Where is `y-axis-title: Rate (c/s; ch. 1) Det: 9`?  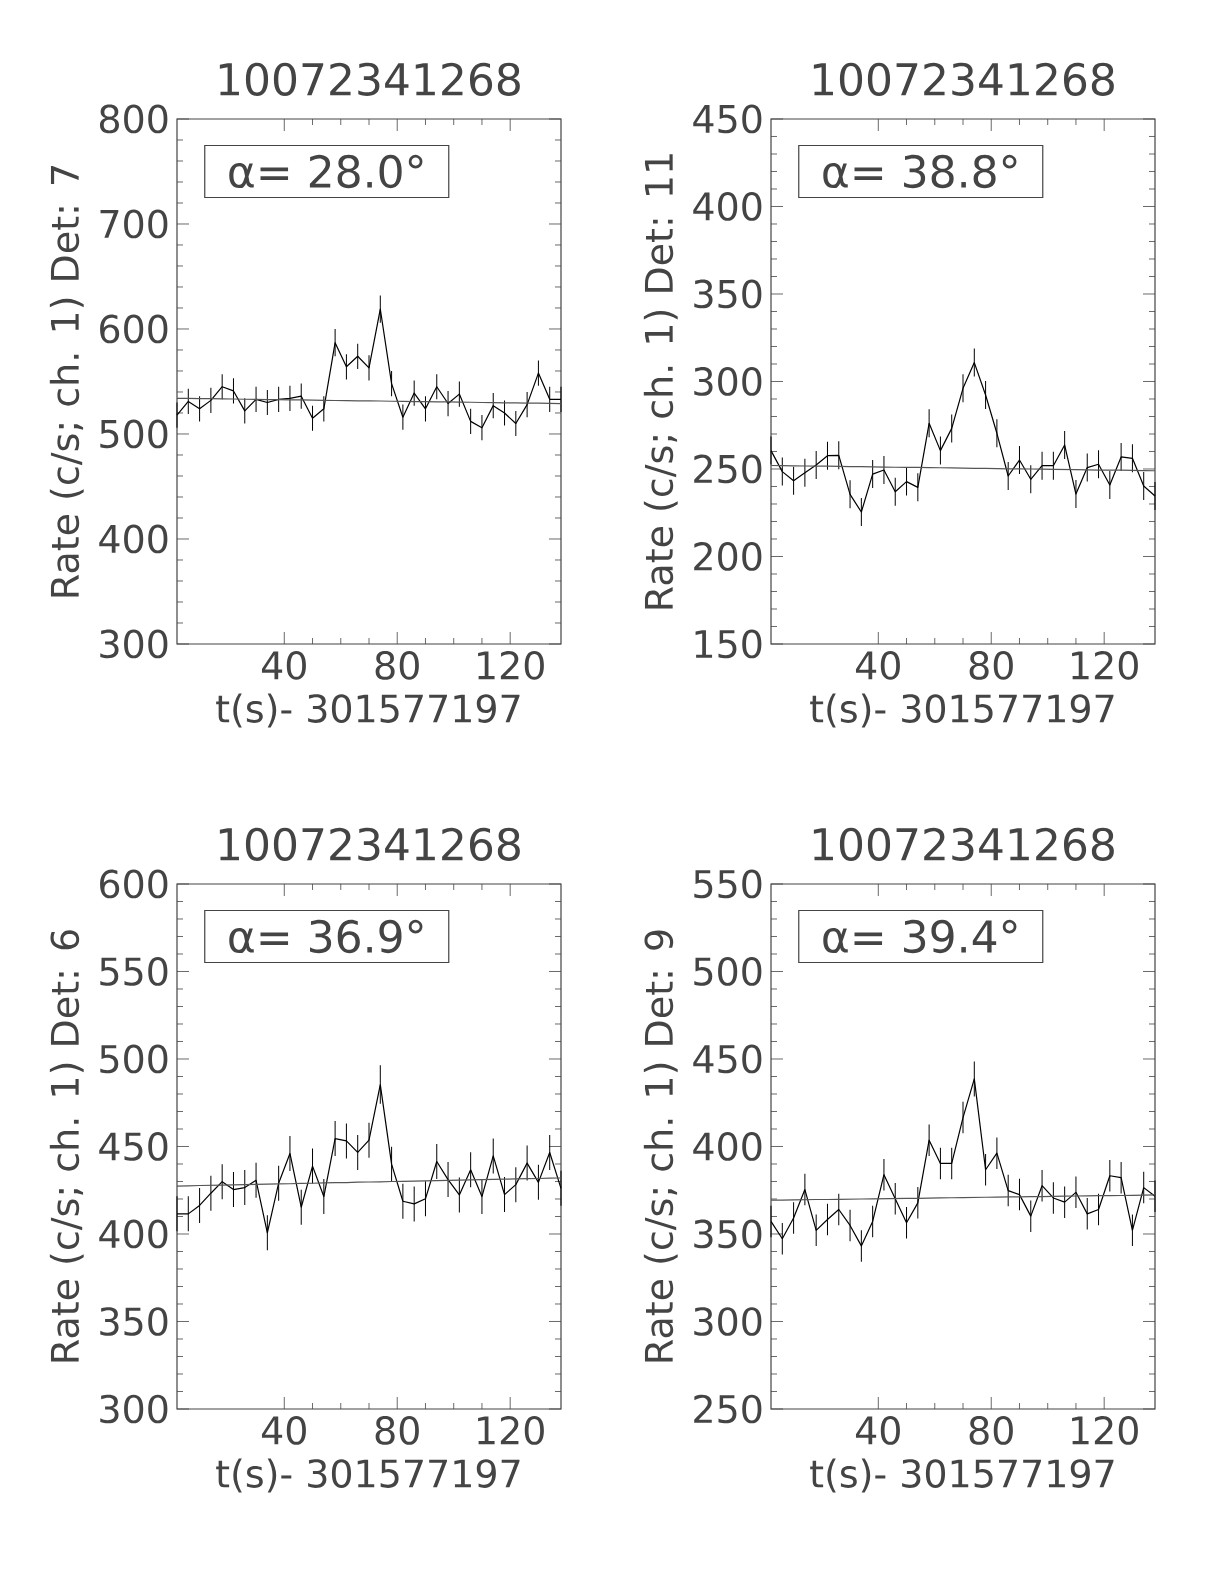 y-axis-title: Rate (c/s; ch. 1) Det: 9 is located at coordinates (660, 1146).